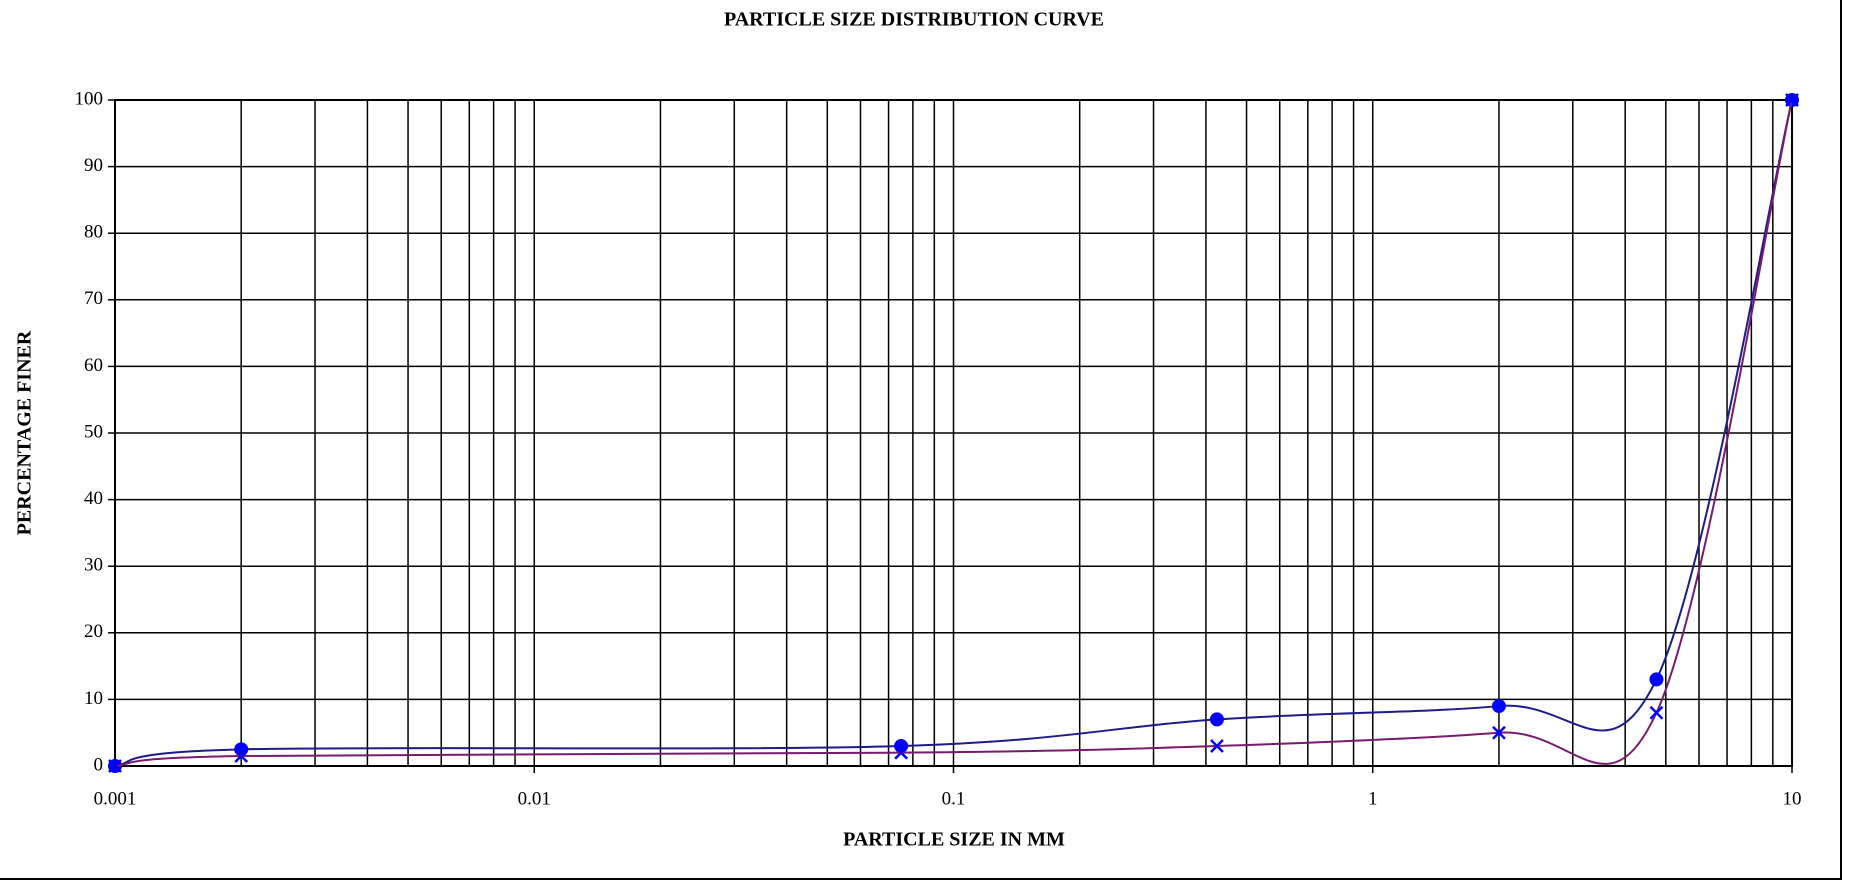 This screenshot has height=882, width=1865. Describe the element at coordinates (89, 98) in the screenshot. I see `y-tick-label: 100` at that location.